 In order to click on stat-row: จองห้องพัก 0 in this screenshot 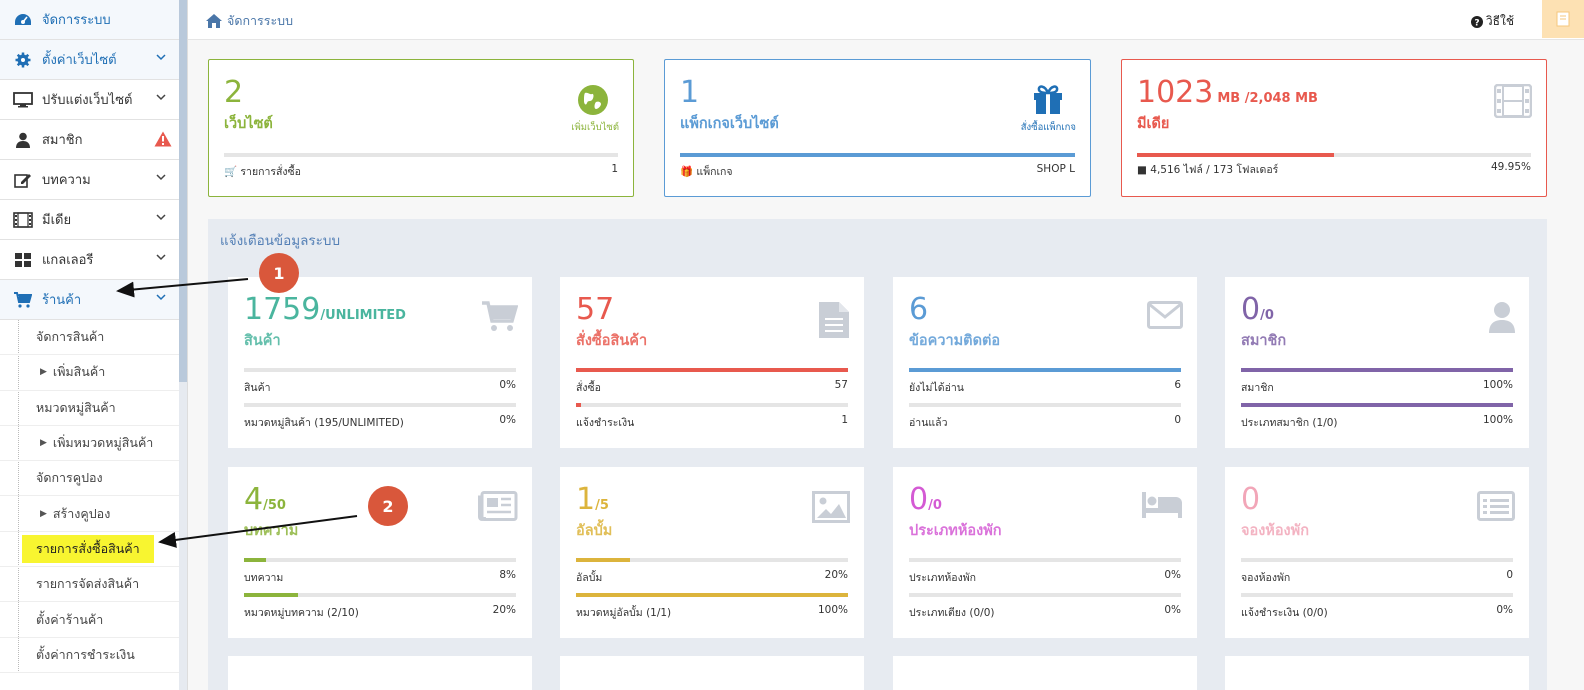, I will do `click(1377, 577)`.